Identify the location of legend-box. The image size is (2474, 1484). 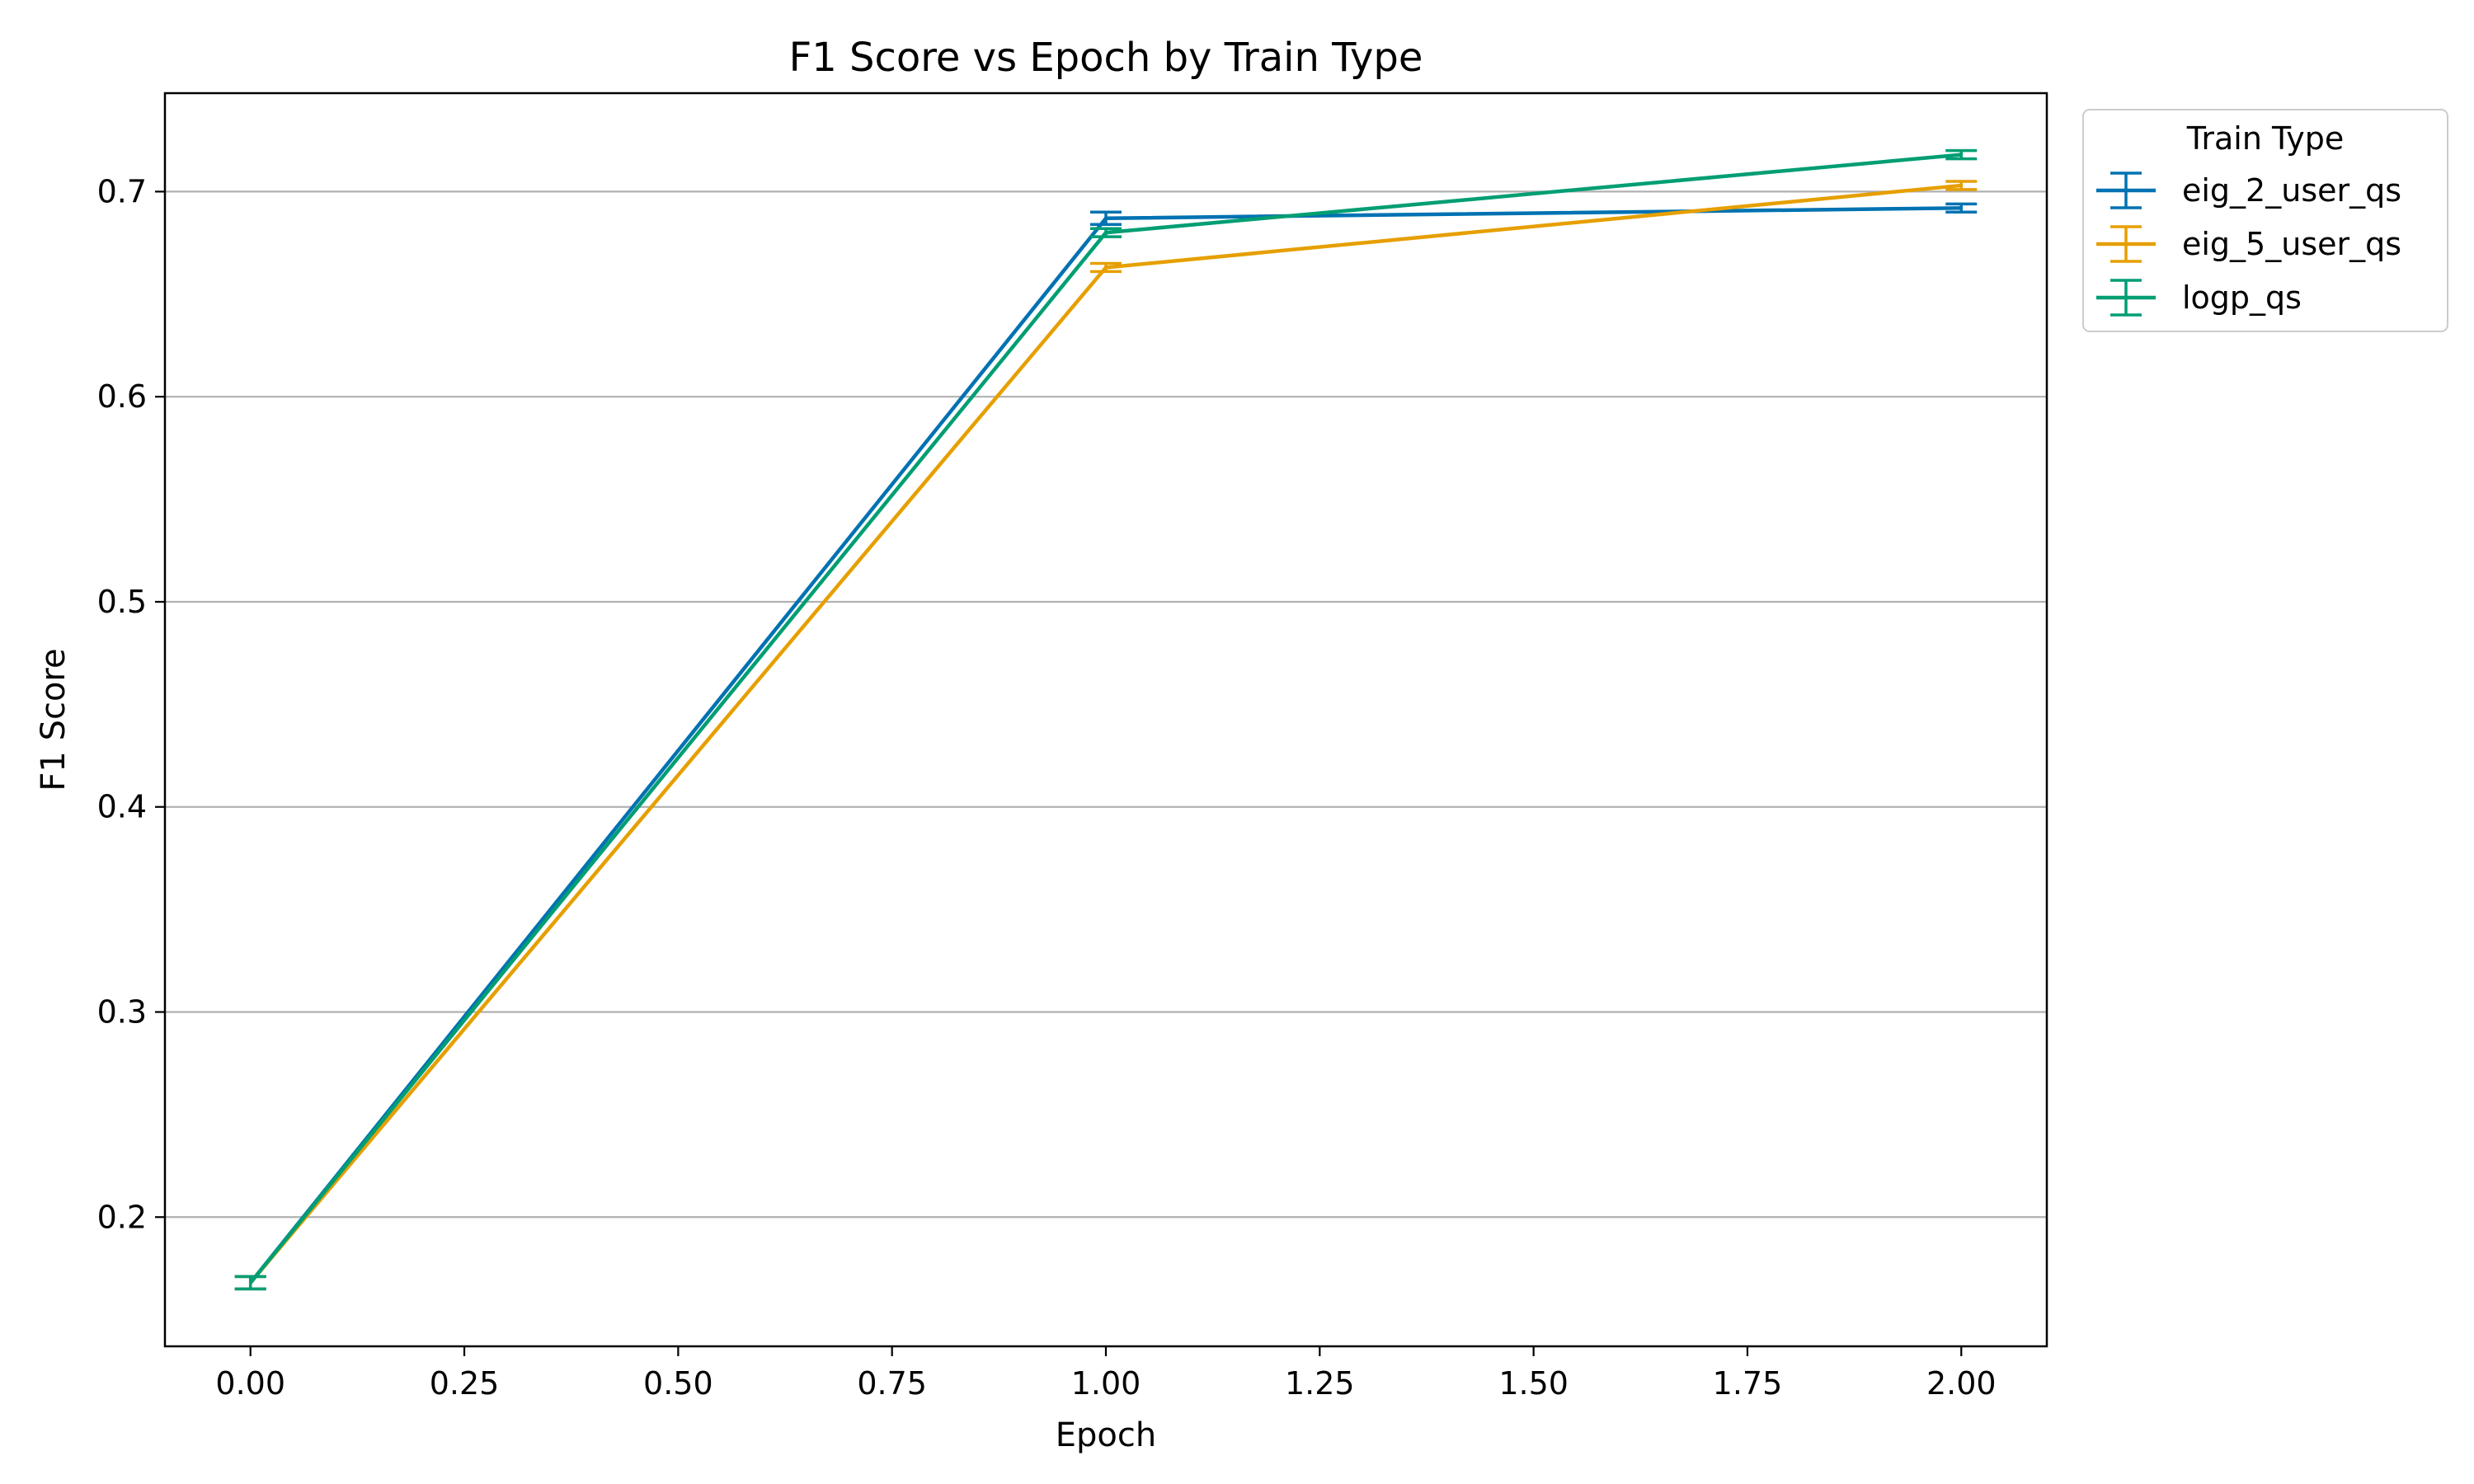
(2265, 220).